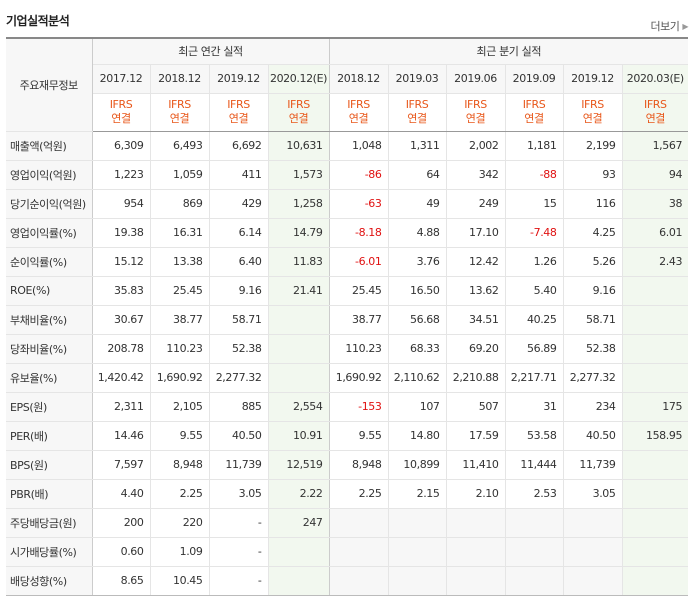  I want to click on row-label: ROE(%), so click(49, 291).